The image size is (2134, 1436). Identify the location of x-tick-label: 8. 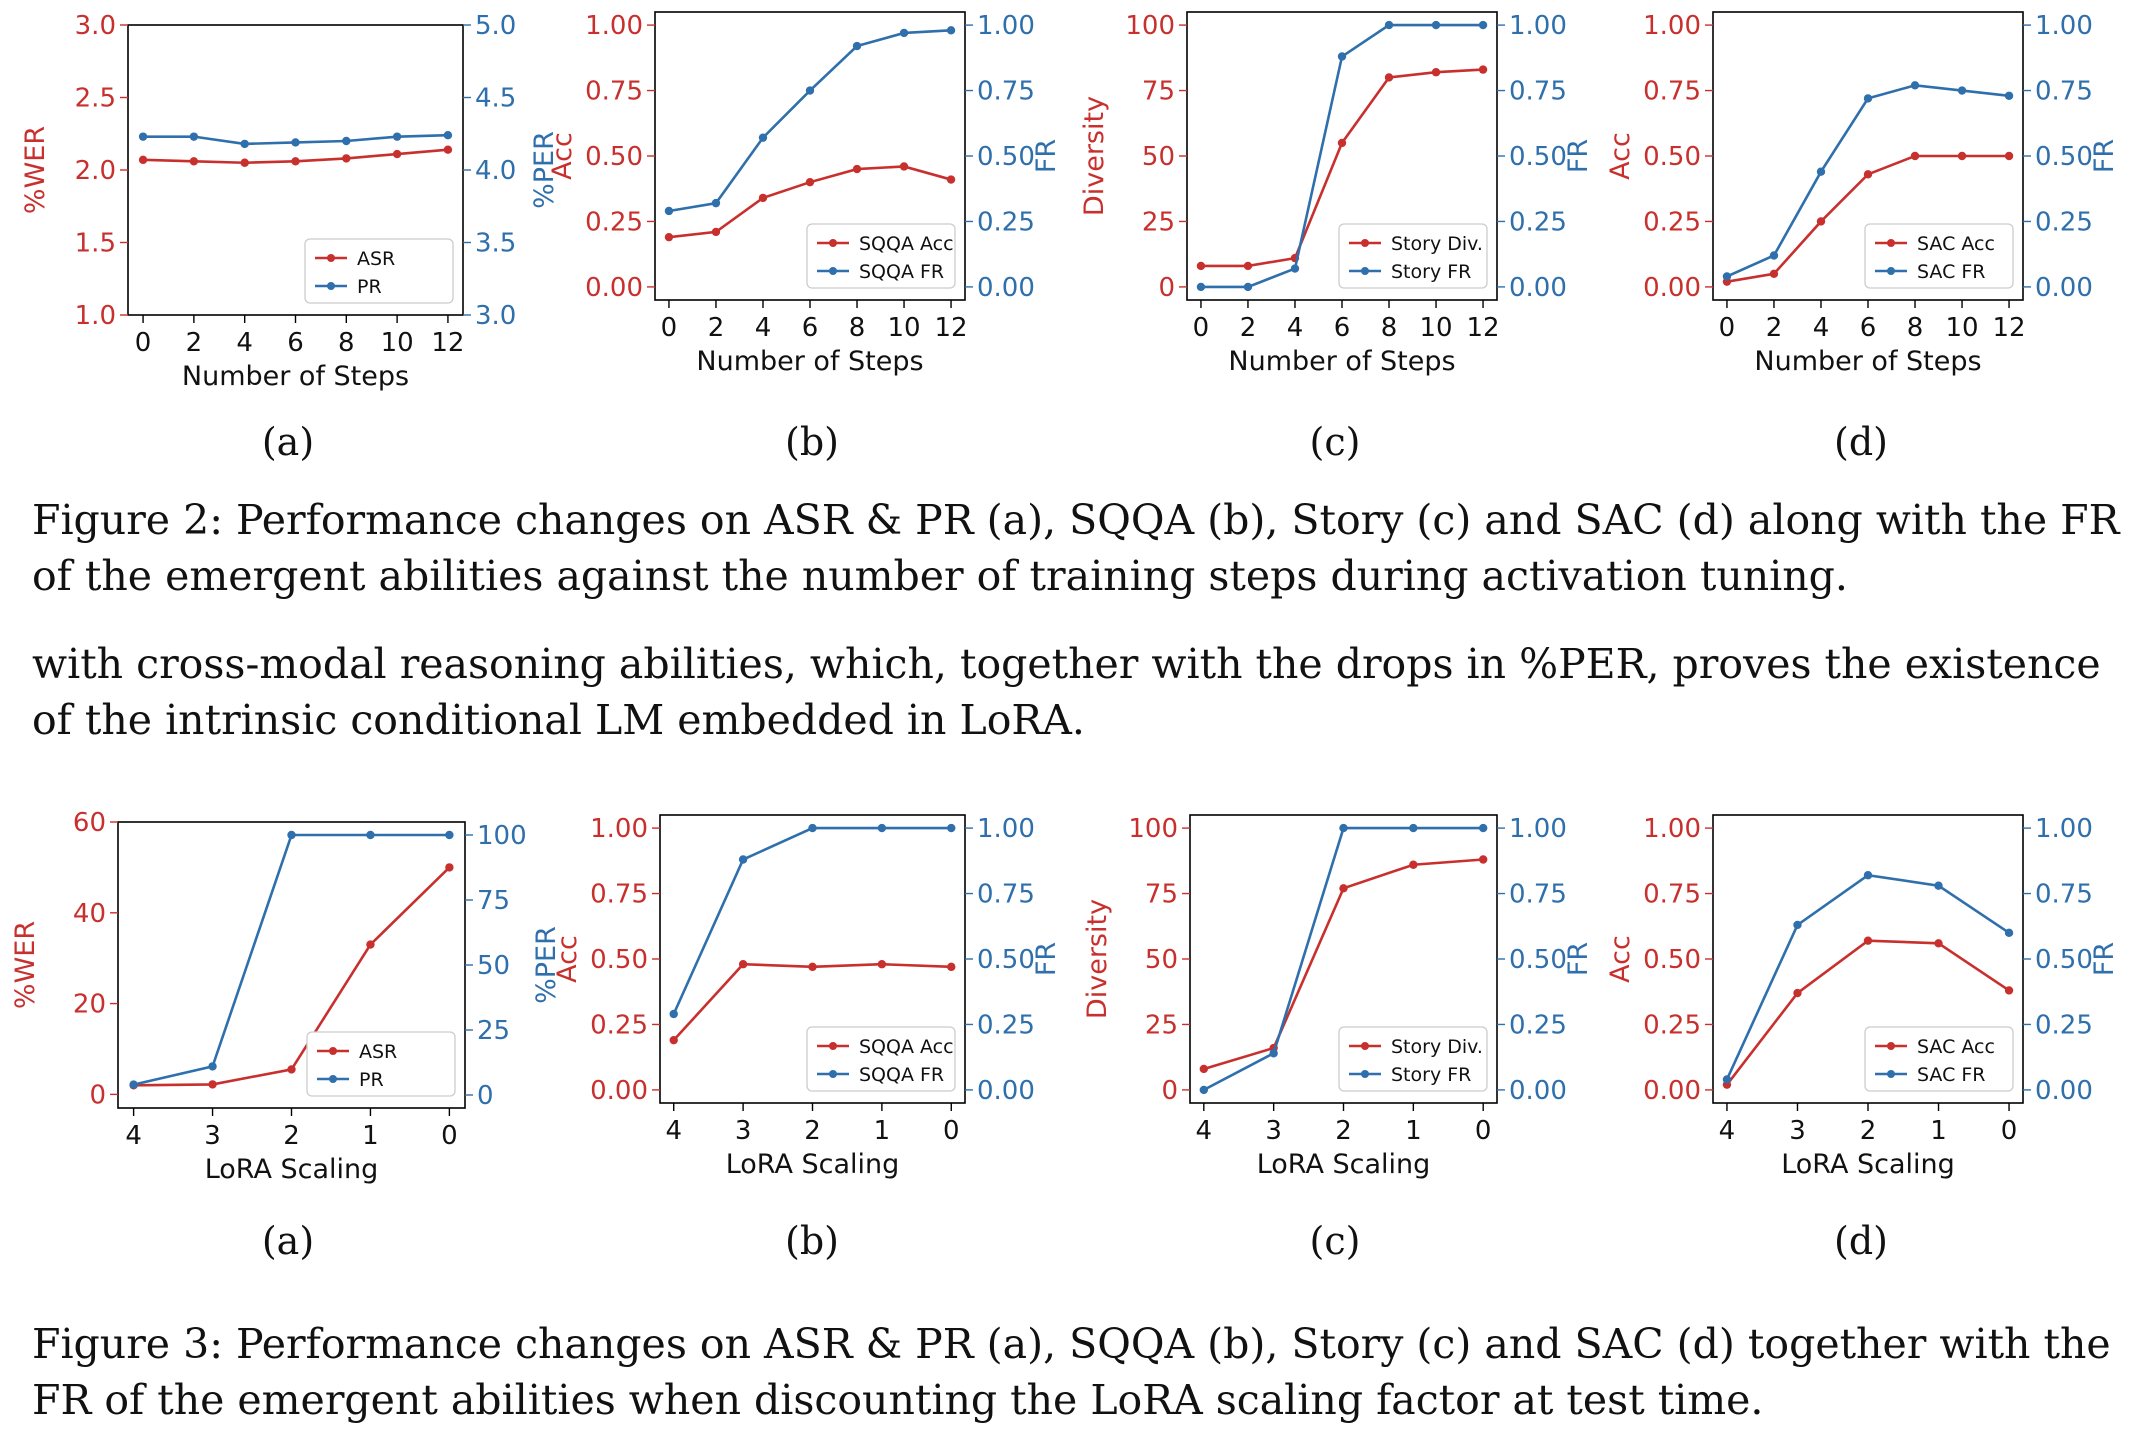
(346, 343).